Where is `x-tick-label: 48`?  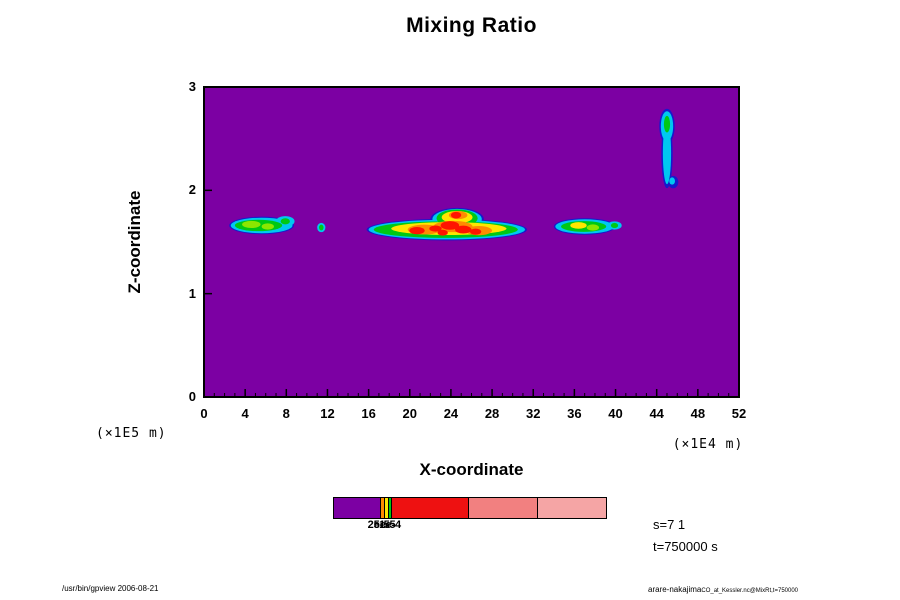
x-tick-label: 48 is located at coordinates (698, 413).